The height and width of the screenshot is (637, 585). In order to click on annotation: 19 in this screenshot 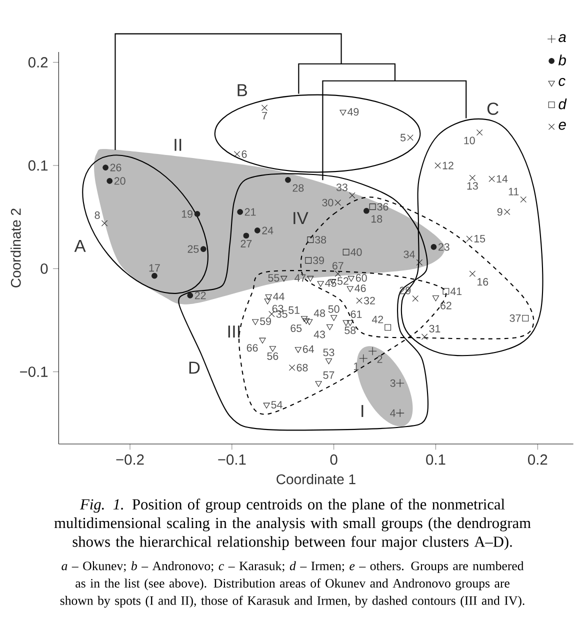, I will do `click(187, 214)`.